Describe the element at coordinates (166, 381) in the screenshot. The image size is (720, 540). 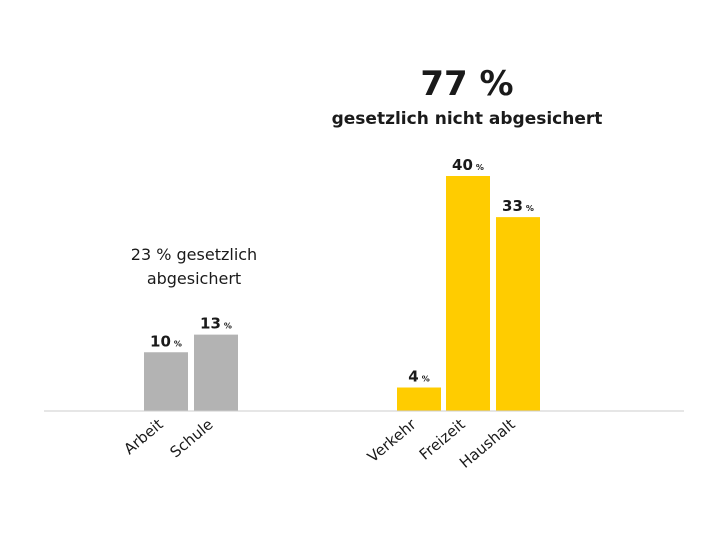
I see `bar-arbeit` at that location.